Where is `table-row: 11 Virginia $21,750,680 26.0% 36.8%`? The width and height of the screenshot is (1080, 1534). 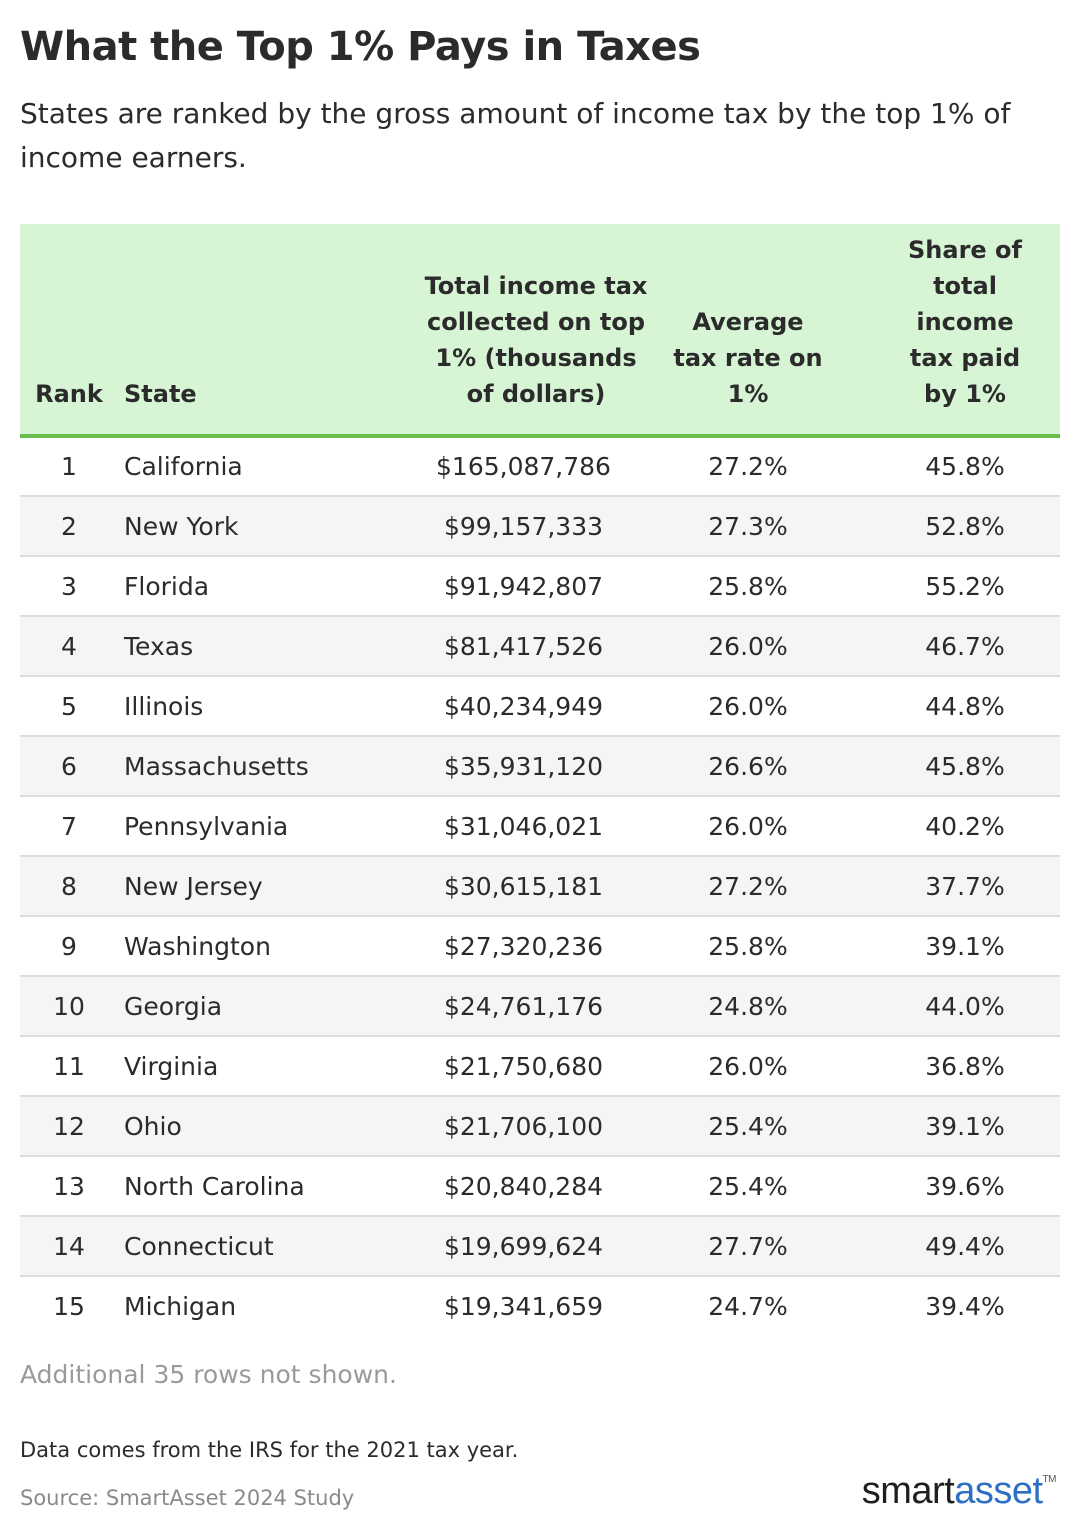
table-row: 11 Virginia $21,750,680 26.0% 36.8% is located at coordinates (540, 1066).